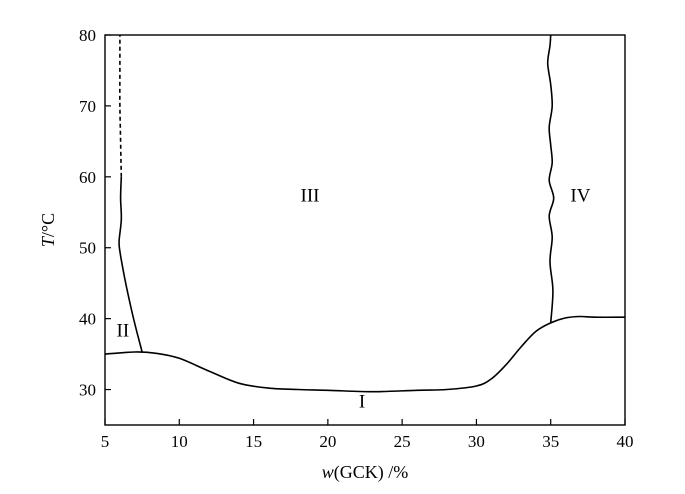 The image size is (685, 494). Describe the element at coordinates (87, 35) in the screenshot. I see `y-tick-label: 80` at that location.